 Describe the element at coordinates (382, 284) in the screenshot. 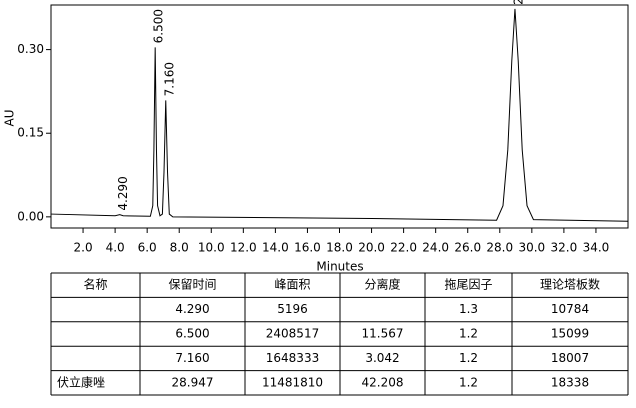

I see `table-header: 分离度` at that location.